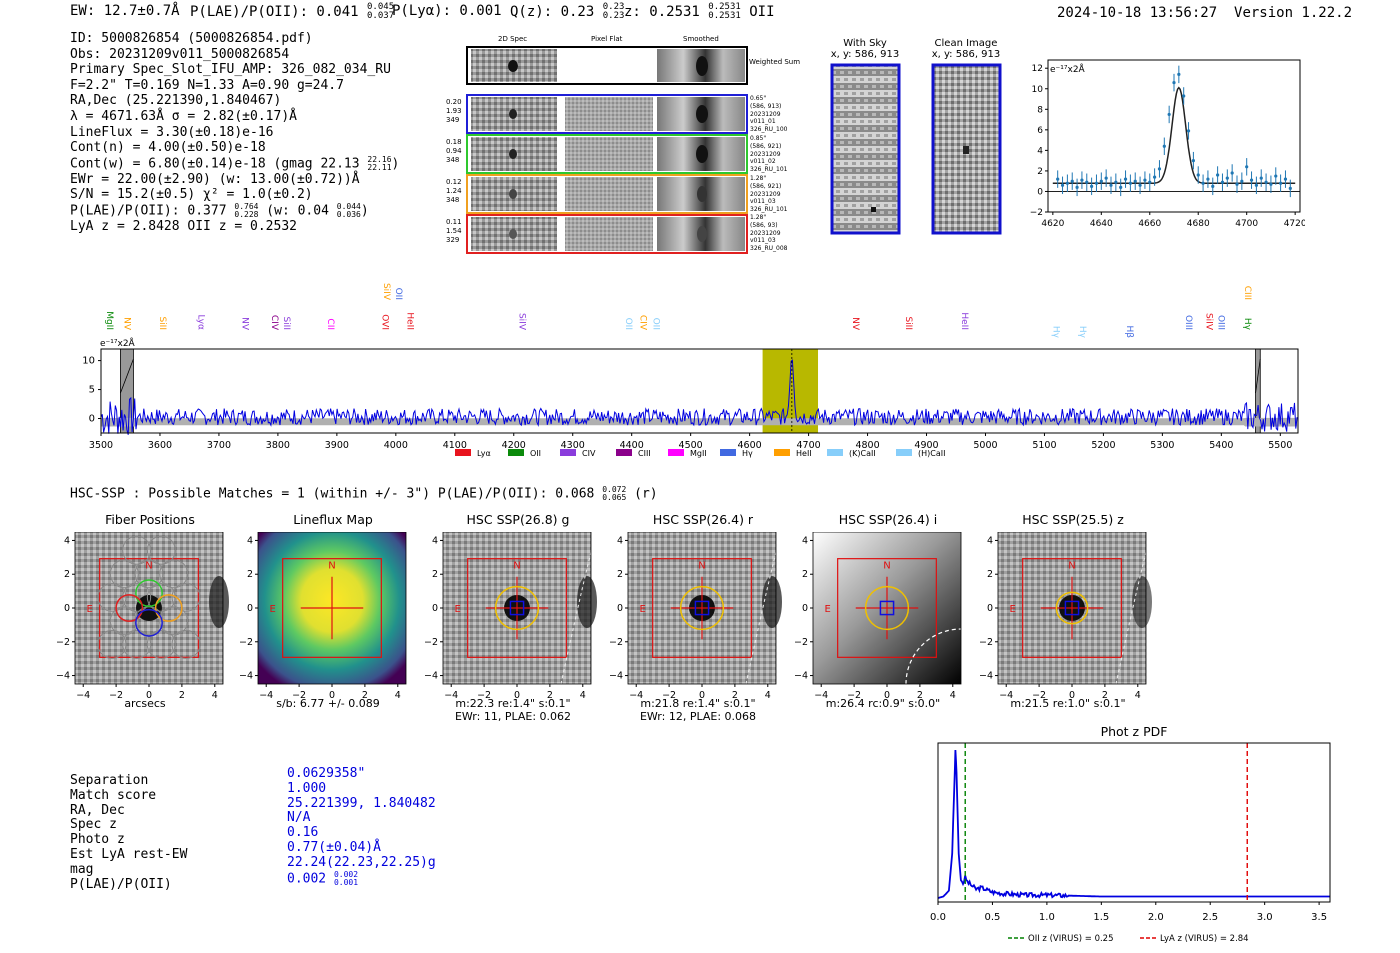 The width and height of the screenshot is (1400, 953). What do you see at coordinates (149, 593) in the screenshot?
I see `fiber-green` at bounding box center [149, 593].